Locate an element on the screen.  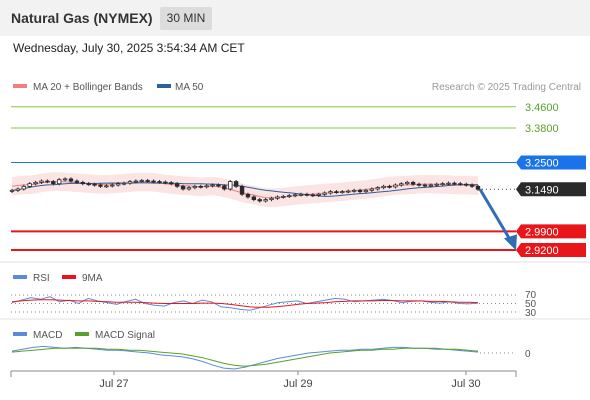
support-level-label: 2.9200 is located at coordinates (542, 251).